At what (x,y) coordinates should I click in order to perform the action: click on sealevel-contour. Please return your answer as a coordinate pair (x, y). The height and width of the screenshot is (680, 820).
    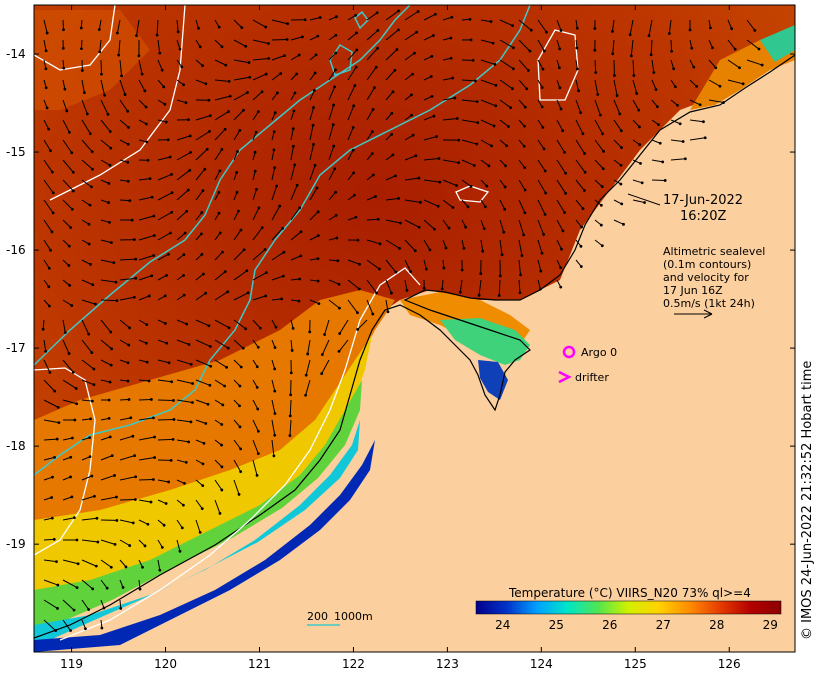
    Looking at the image, I should click on (472, 194).